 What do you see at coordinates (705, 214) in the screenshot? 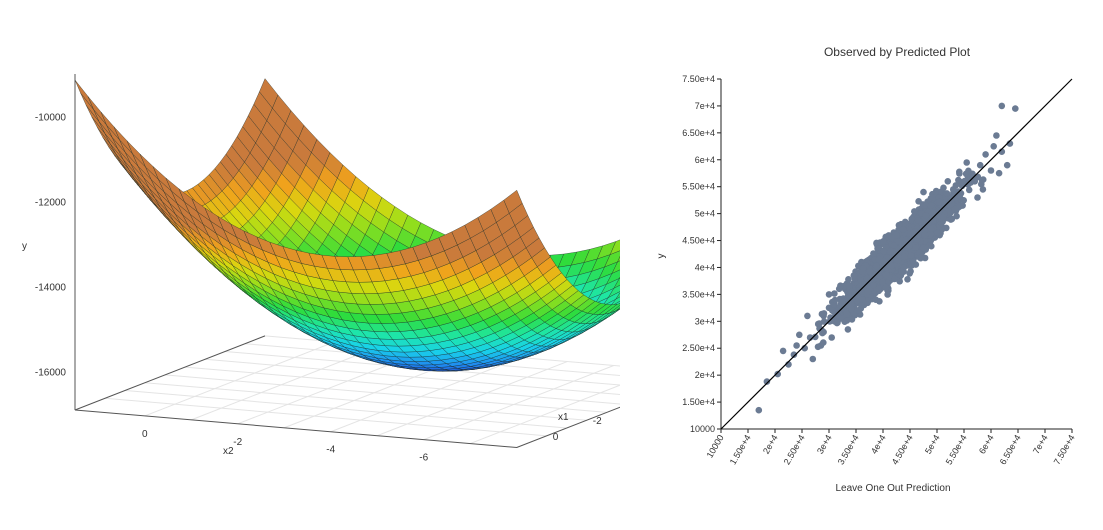
I see `y-tick-label: 5e+4` at bounding box center [705, 214].